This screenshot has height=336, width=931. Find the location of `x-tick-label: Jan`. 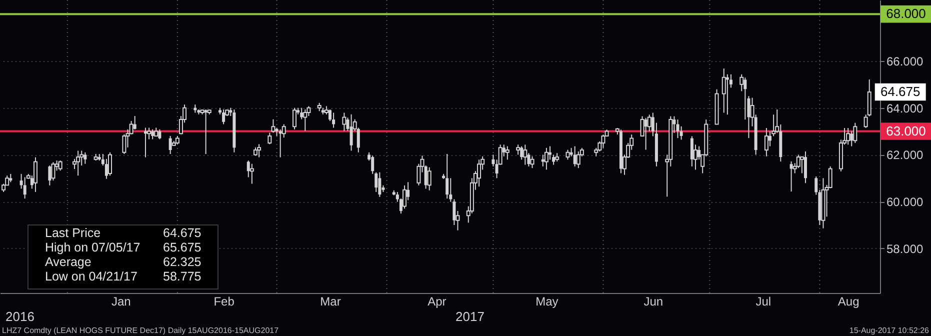

x-tick-label: Jan is located at coordinates (121, 301).